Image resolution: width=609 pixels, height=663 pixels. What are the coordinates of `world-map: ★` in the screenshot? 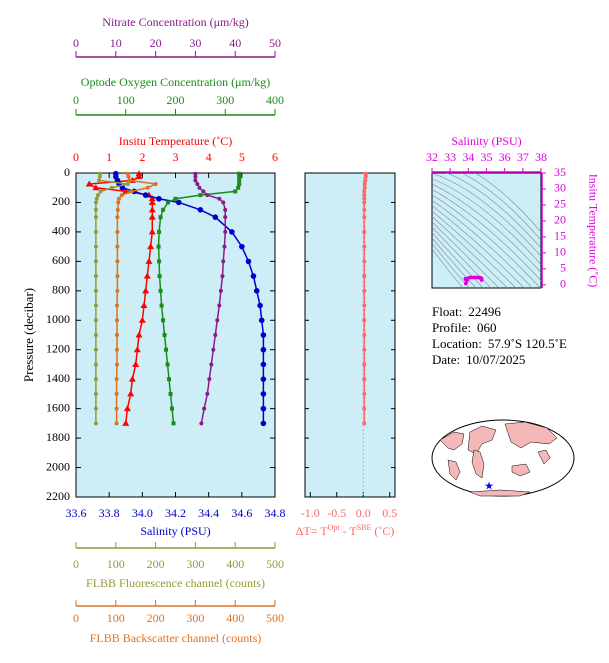 It's located at (503, 458).